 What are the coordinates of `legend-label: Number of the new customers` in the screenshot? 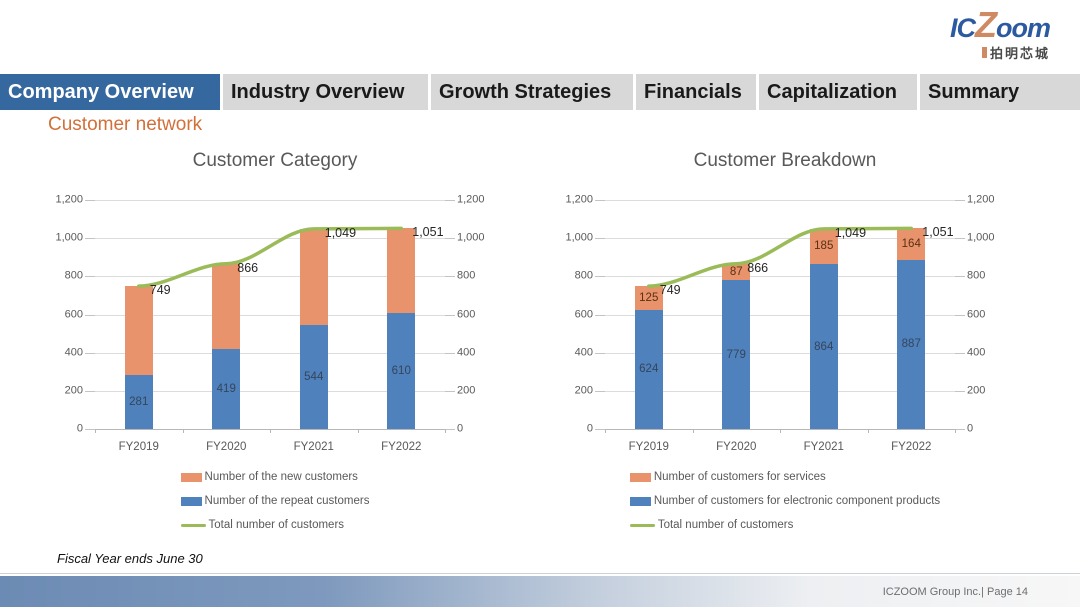 It's located at (281, 477).